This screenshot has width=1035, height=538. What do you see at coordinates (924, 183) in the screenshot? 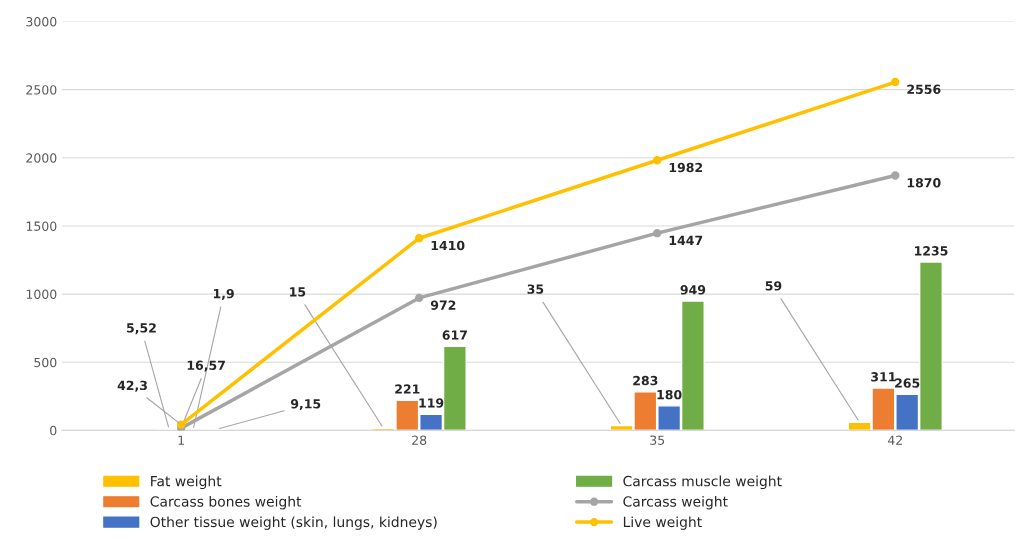
I see `data-label: 1870` at bounding box center [924, 183].